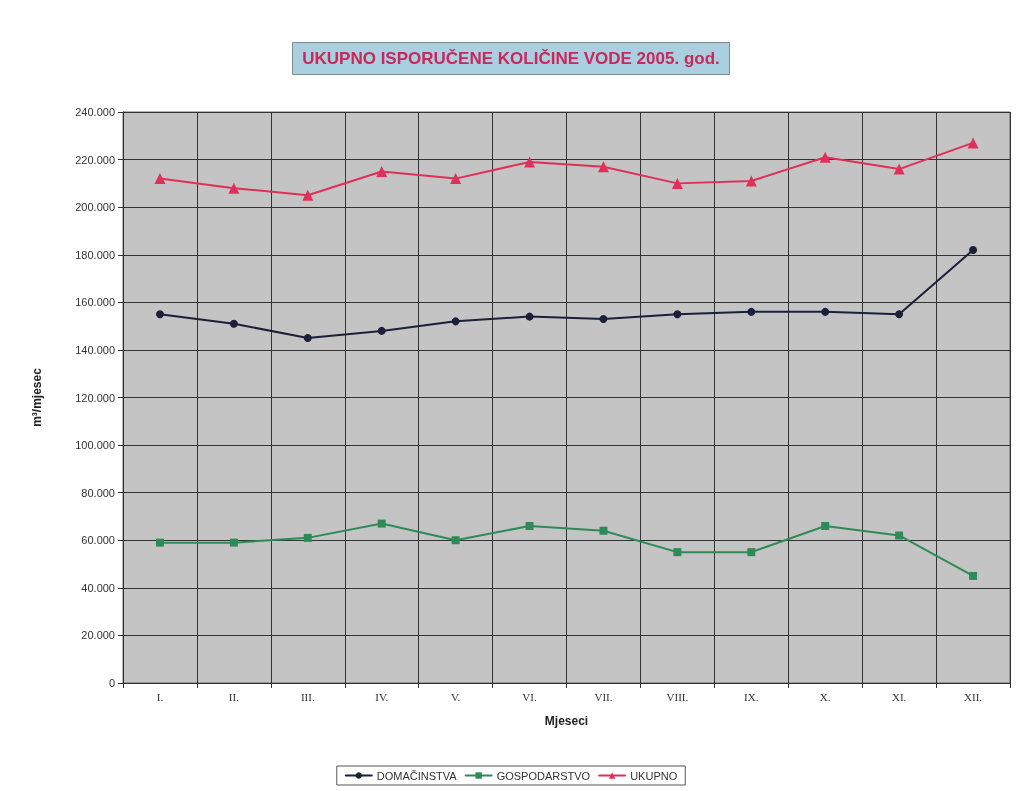  I want to click on x-tick-label: VI., so click(529, 696).